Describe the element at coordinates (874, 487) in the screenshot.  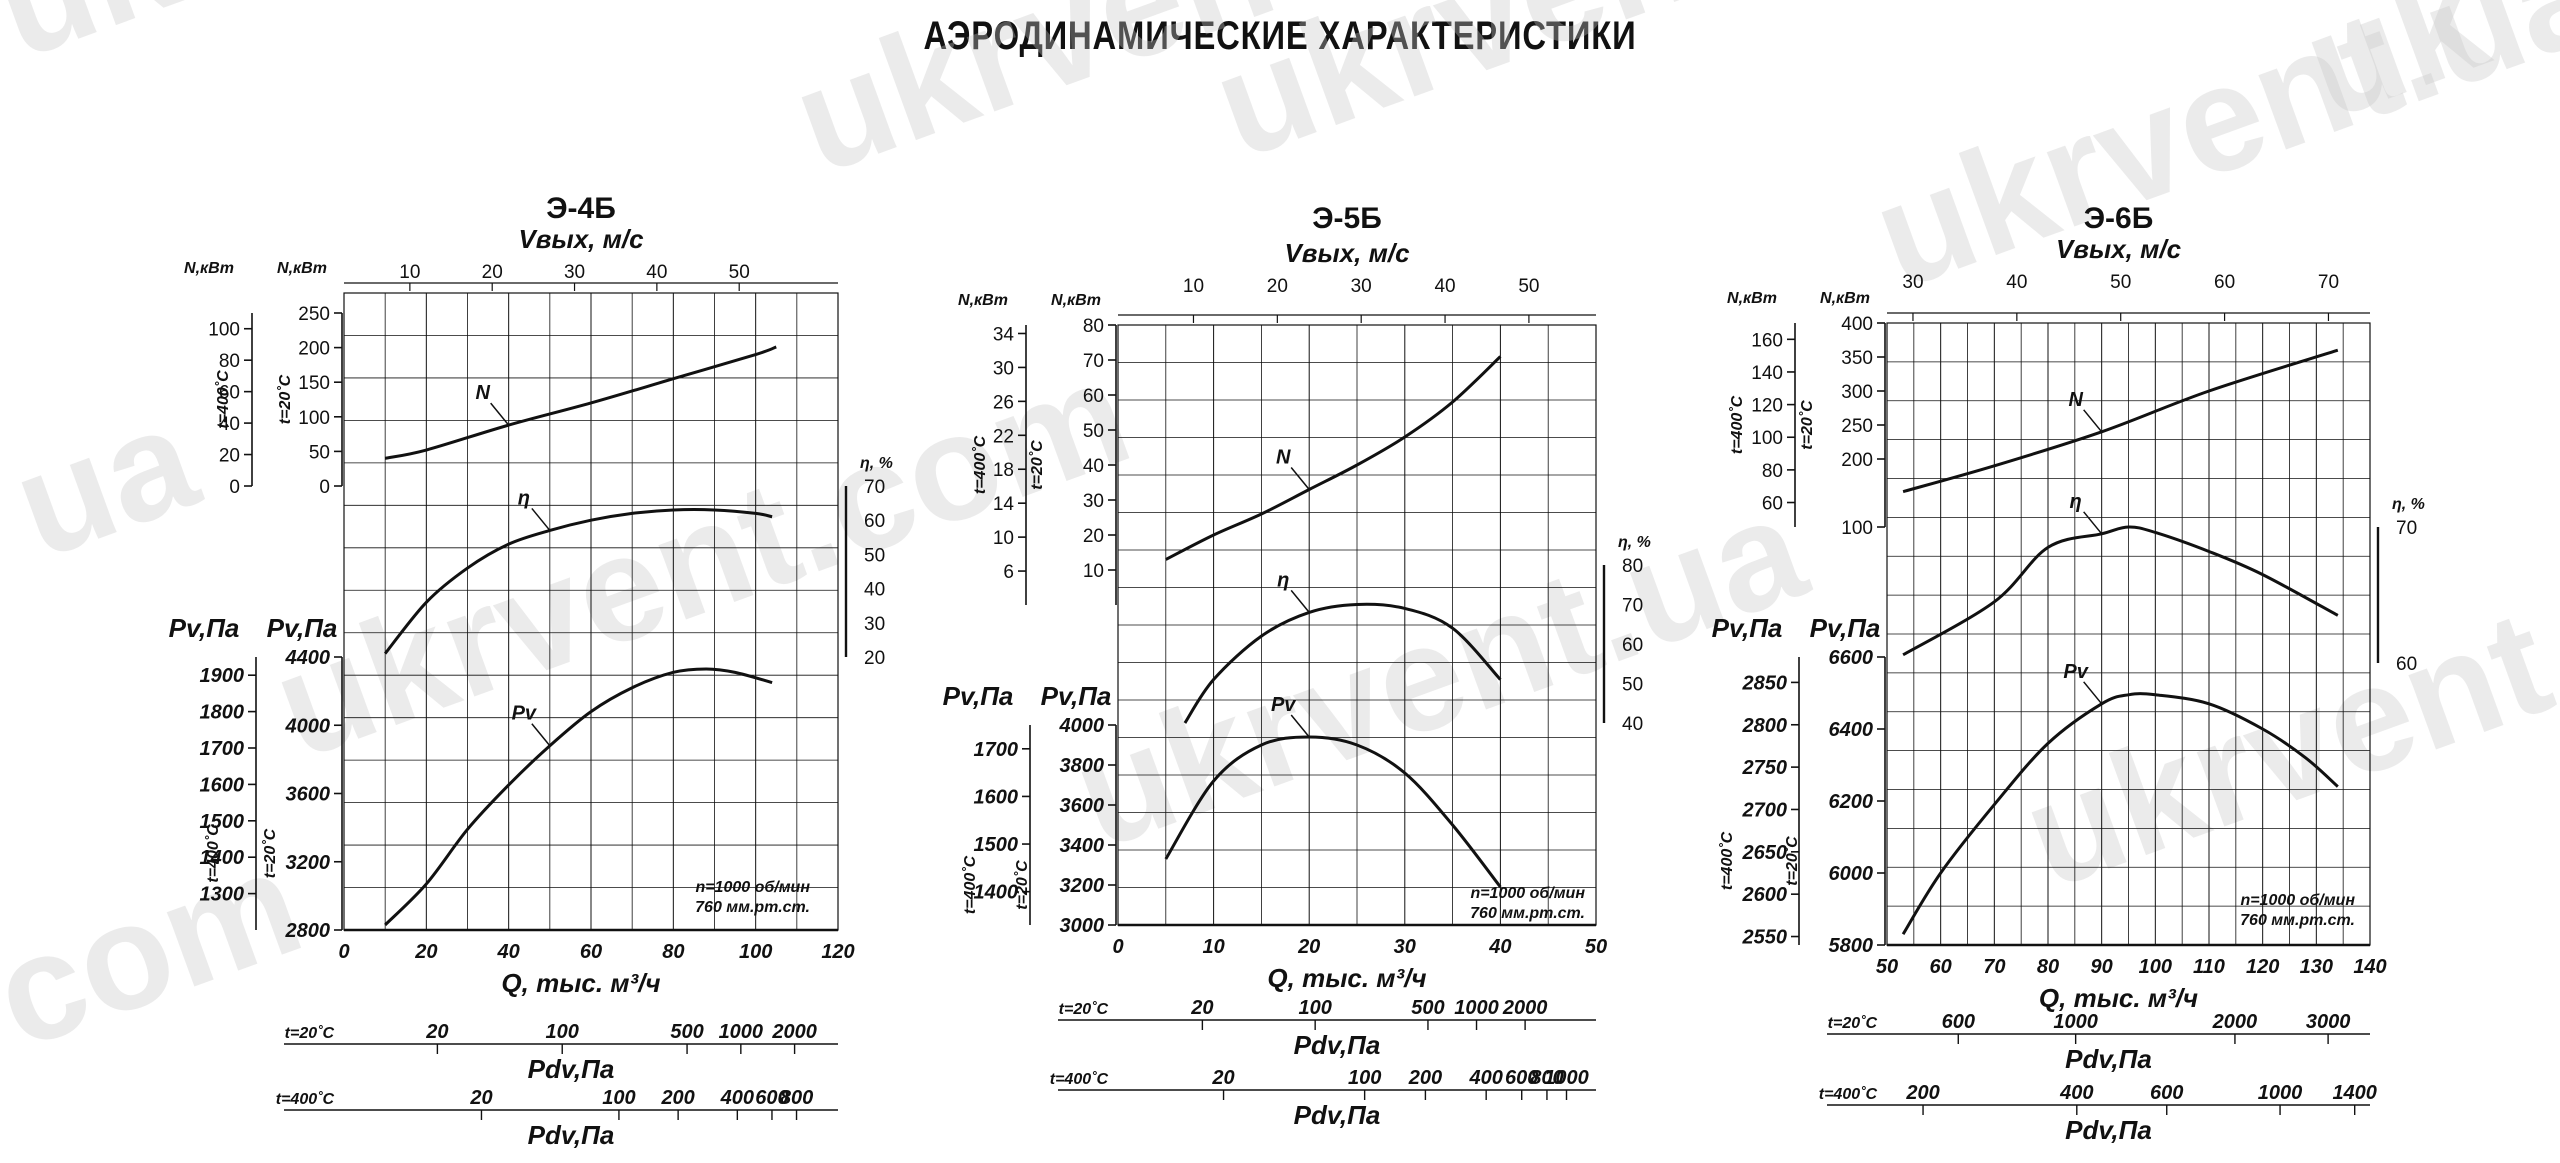
I see `efficiency-tick-label: 70` at that location.